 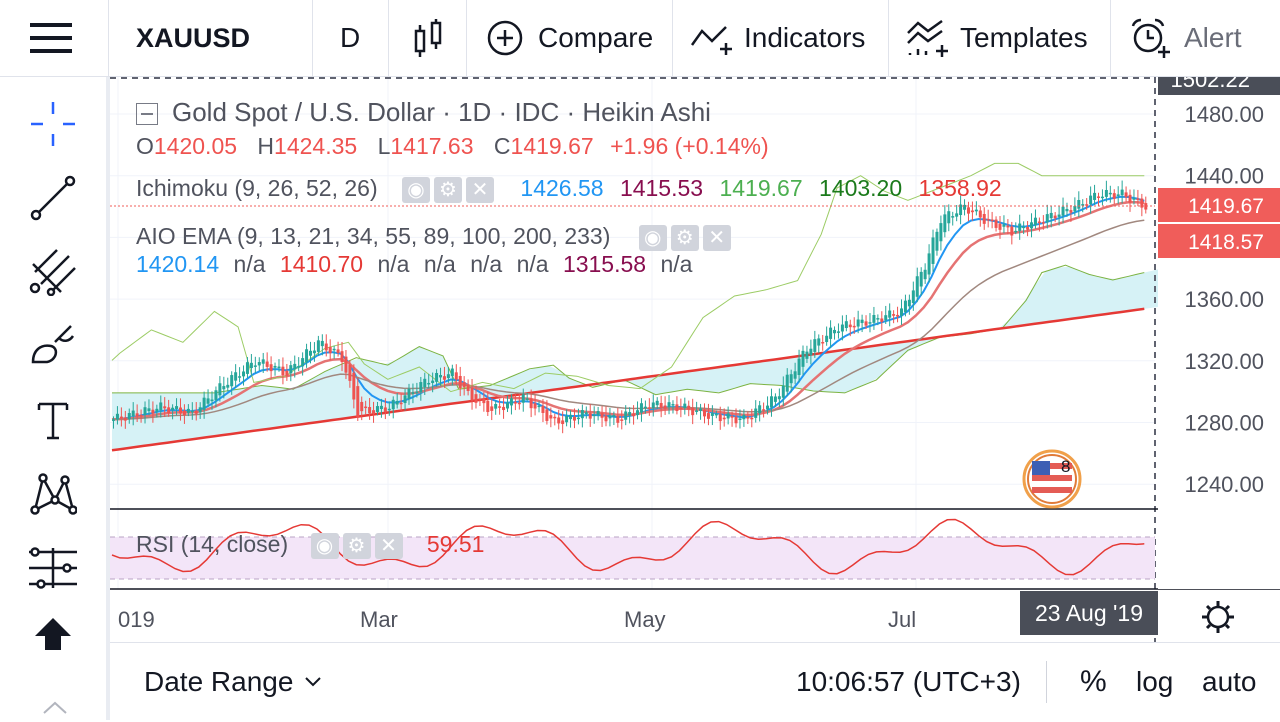 What do you see at coordinates (51, 38) in the screenshot?
I see `menu-icon` at bounding box center [51, 38].